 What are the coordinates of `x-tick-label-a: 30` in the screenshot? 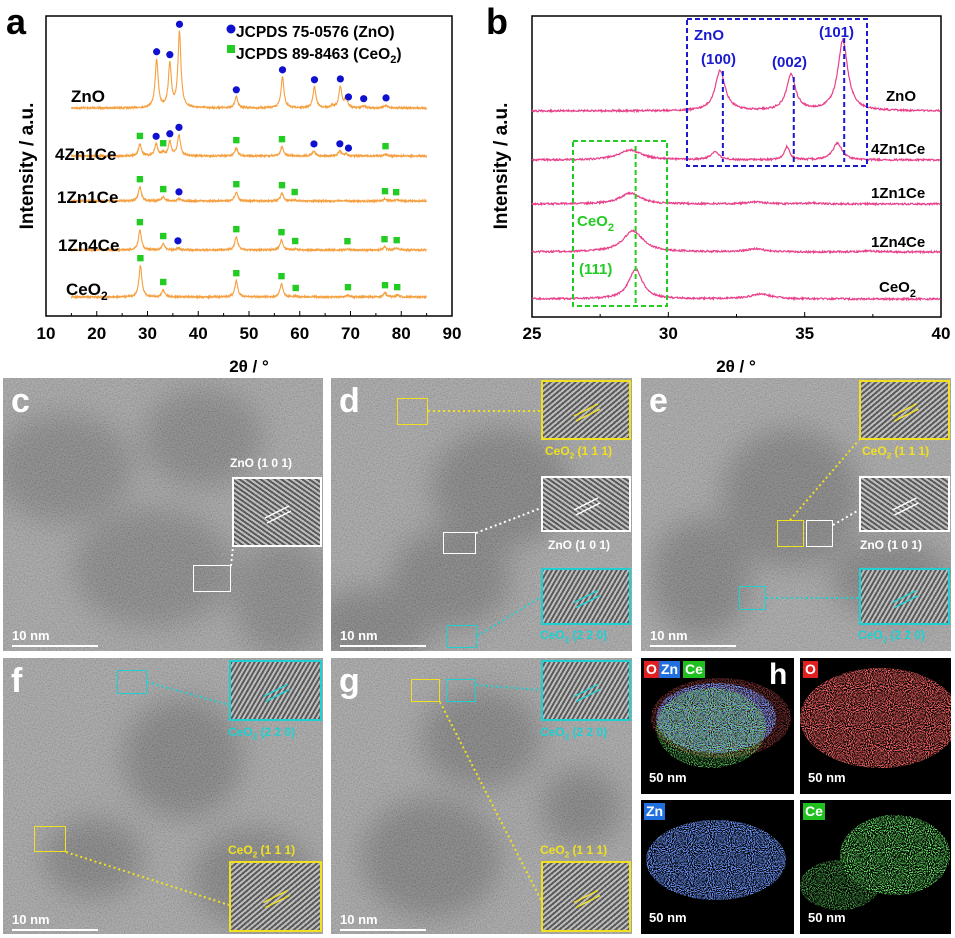 It's located at (147, 333).